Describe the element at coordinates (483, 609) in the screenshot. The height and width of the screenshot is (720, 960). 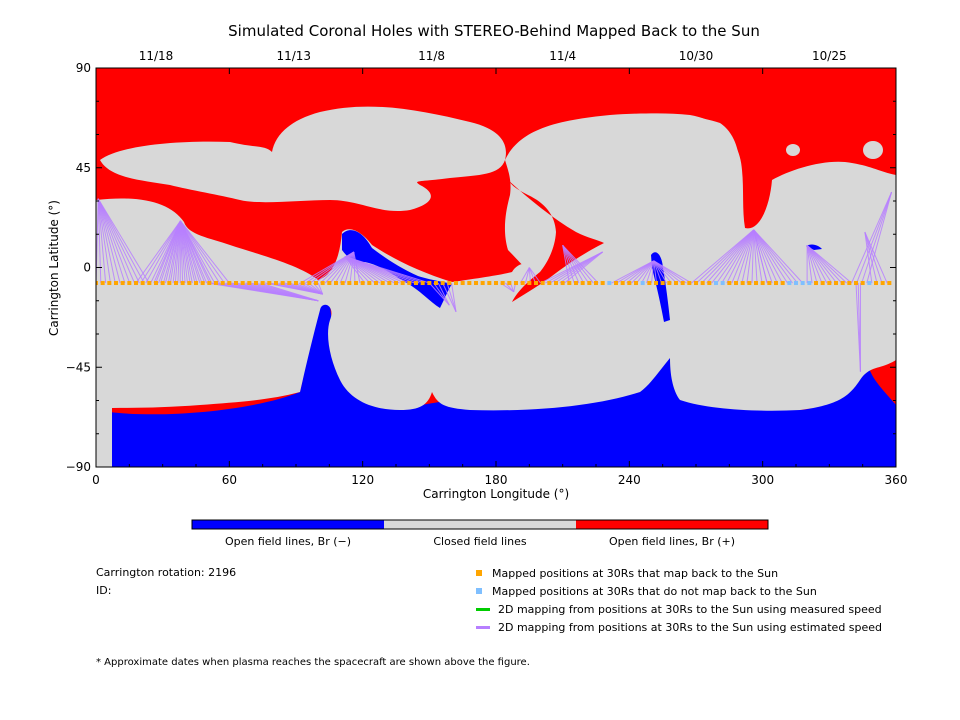
I see `green-line-icon` at that location.